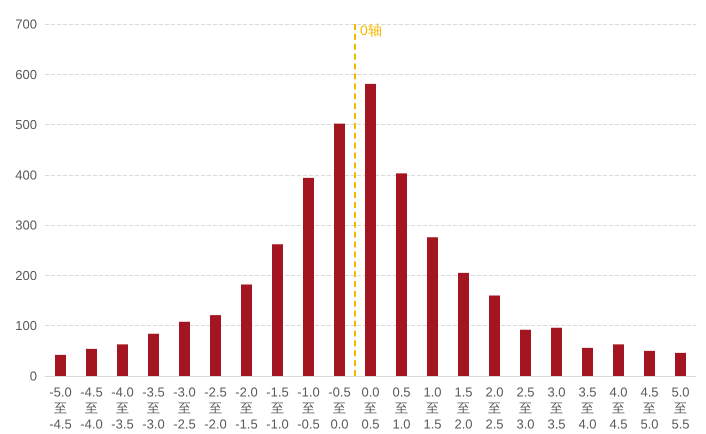 The height and width of the screenshot is (434, 706). Describe the element at coordinates (401, 408) in the screenshot. I see `x-tick-label: 0.5 至 1.0` at that location.